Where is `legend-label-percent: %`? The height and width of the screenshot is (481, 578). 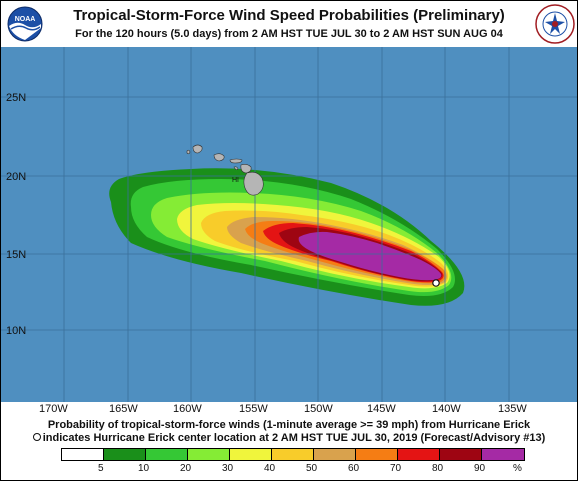 legend-label-percent: % is located at coordinates (517, 468).